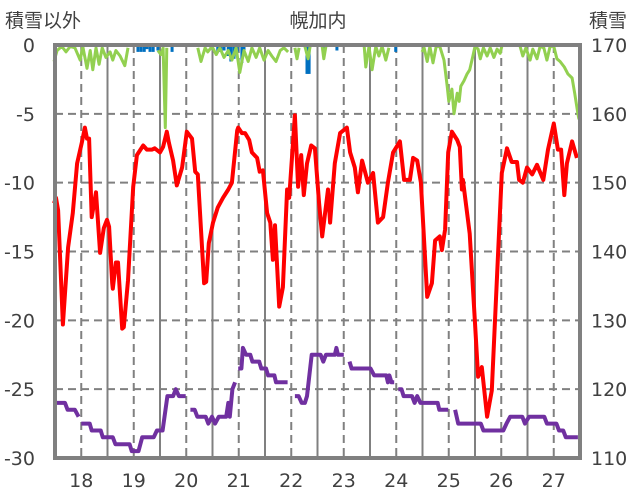 Image resolution: width=636 pixels, height=501 pixels. Describe the element at coordinates (134, 481) in the screenshot. I see `x-tick-label: 19` at that location.